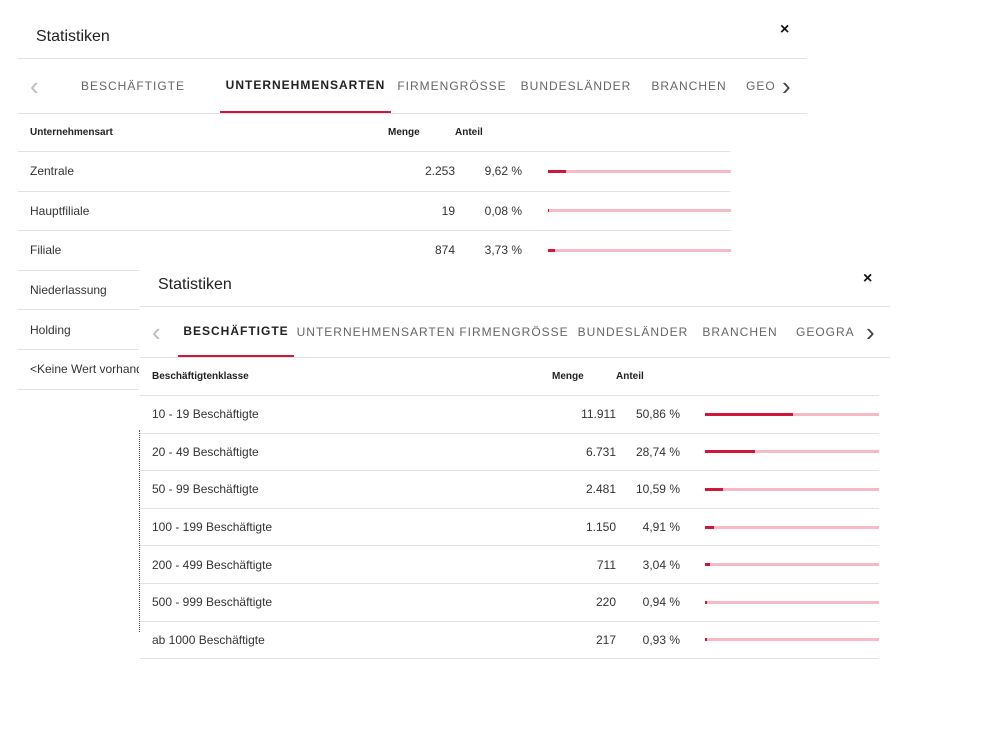  I want to click on table-row: 50 - 99 Beschäftigte 2.481 10,59 %, so click(509, 489).